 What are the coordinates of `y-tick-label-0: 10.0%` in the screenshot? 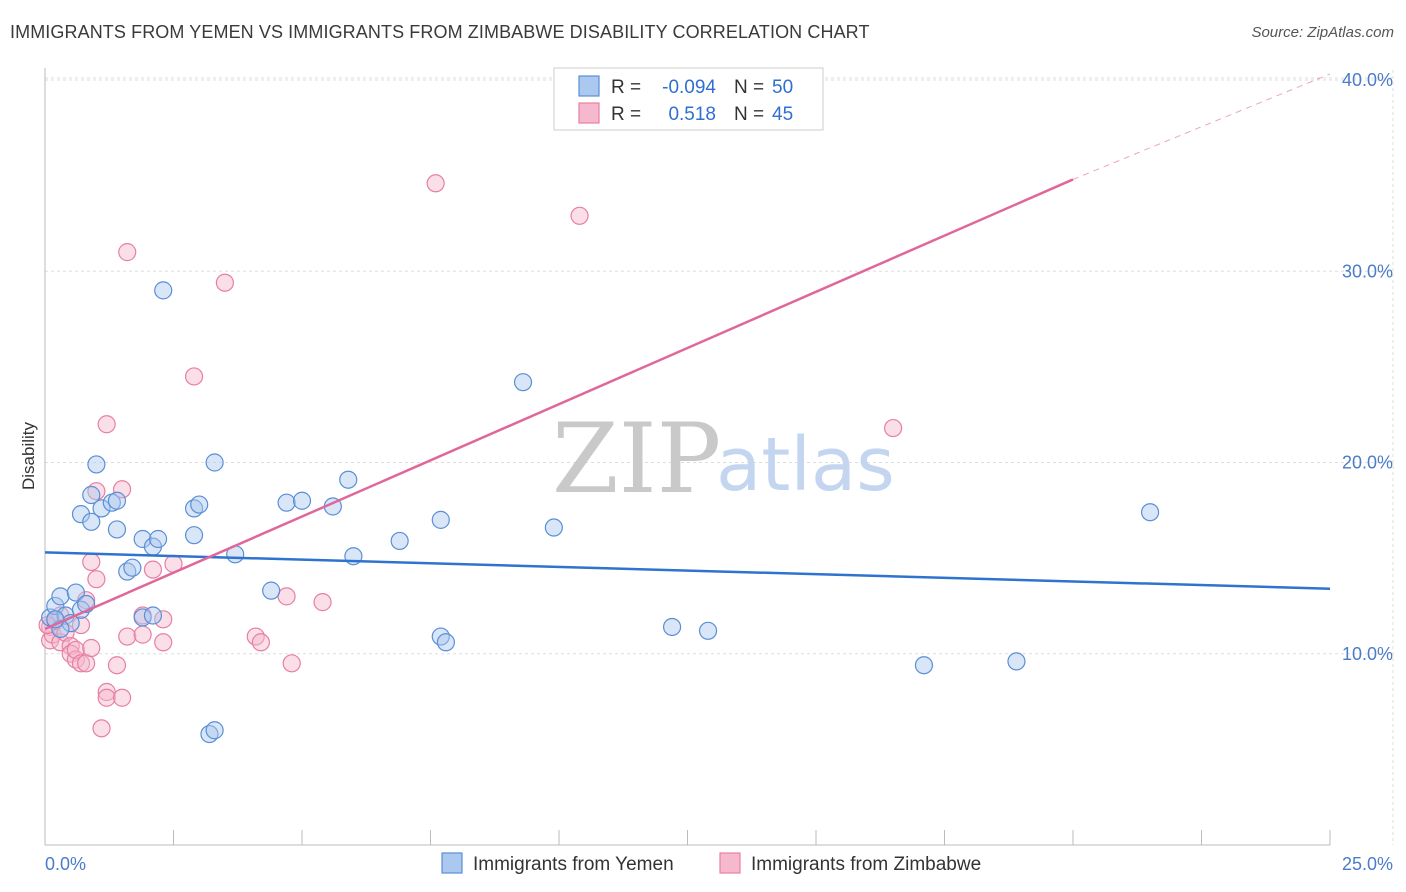 It's located at (1367, 654).